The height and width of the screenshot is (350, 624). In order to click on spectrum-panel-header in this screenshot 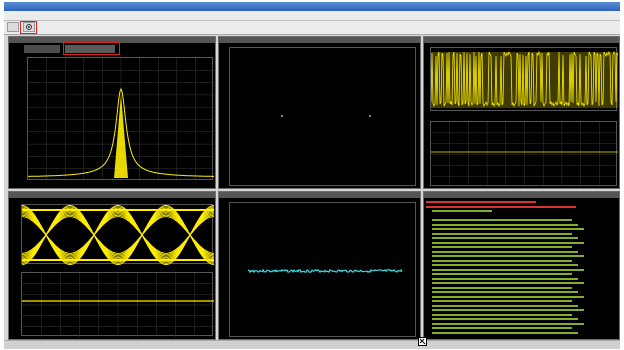, I will do `click(112, 40)`.